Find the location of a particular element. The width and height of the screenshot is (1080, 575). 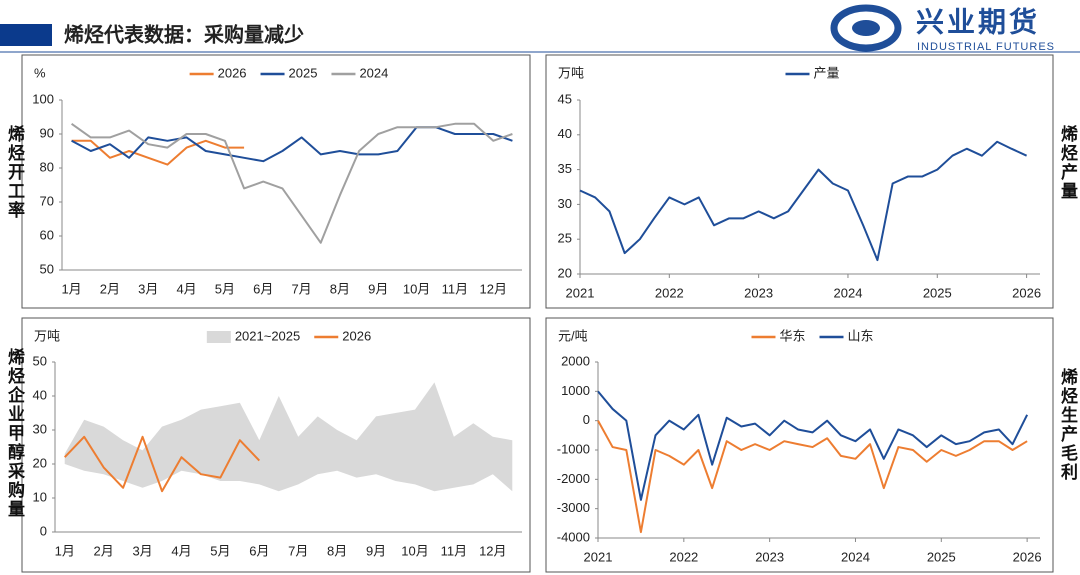

legend-label: 2021~2025 is located at coordinates (267, 335).